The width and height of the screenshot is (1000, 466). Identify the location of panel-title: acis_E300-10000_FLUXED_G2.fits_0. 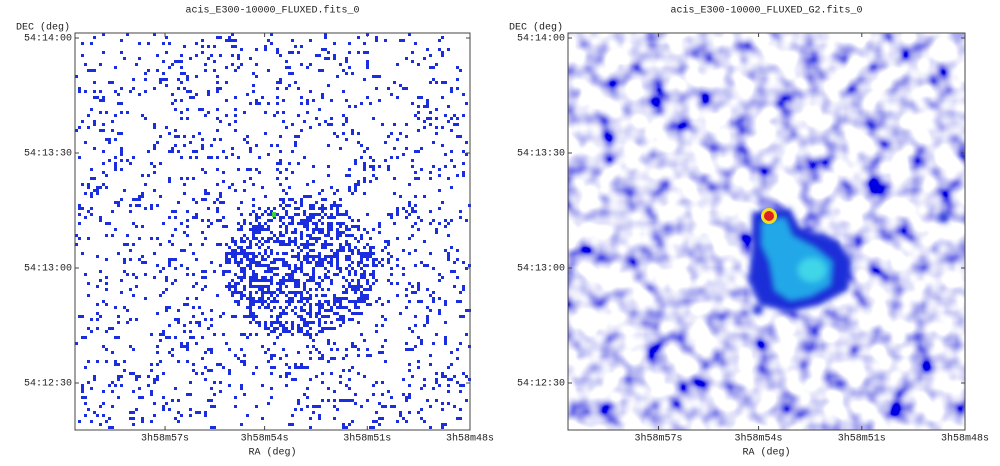
(766, 11).